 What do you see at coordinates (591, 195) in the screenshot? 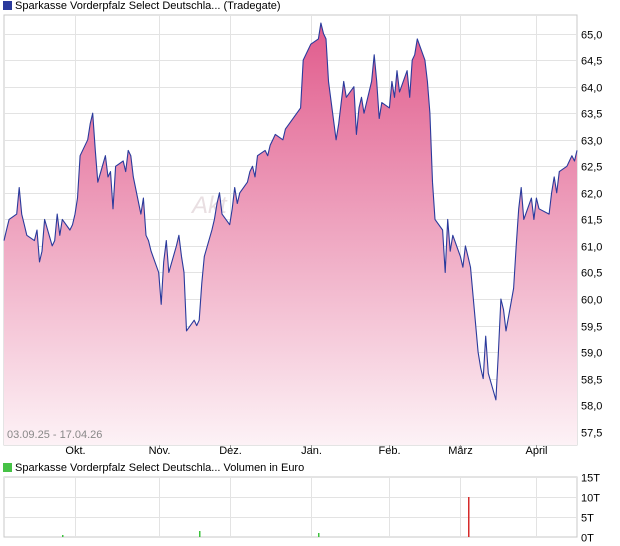
I see `price-y-tick-label: 62,0` at bounding box center [591, 195].